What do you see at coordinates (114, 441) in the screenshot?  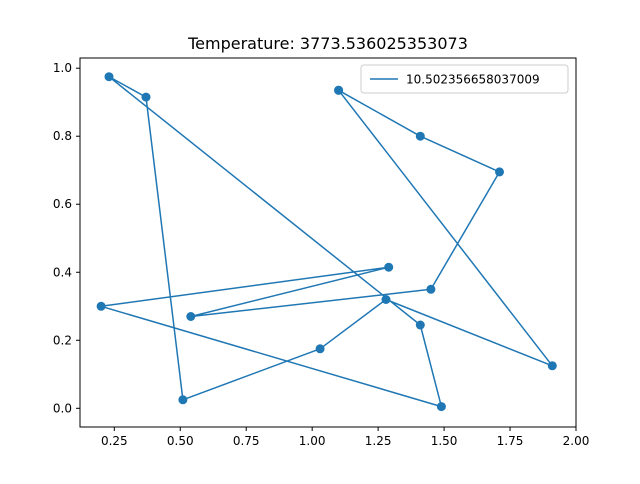 I see `x-tick-label: 0.25` at bounding box center [114, 441].